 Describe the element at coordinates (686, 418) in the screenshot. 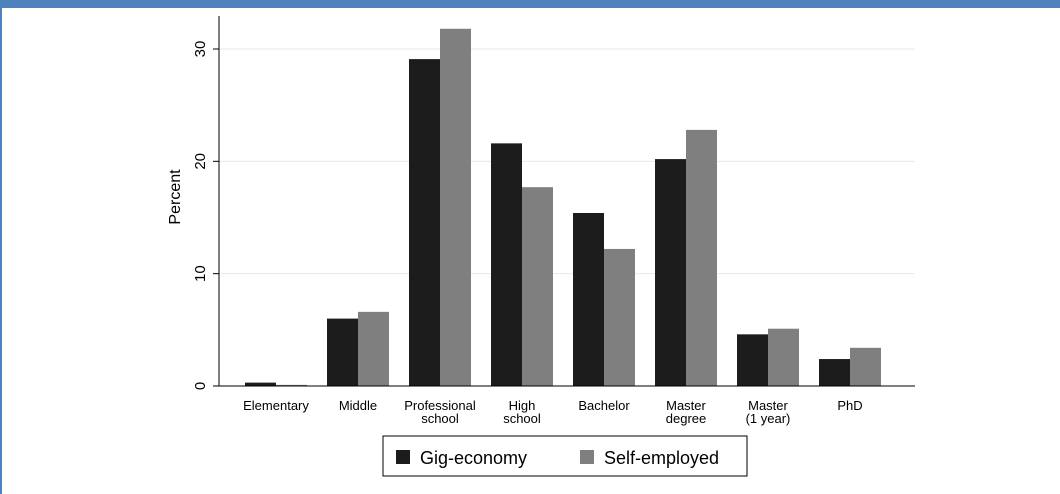

I see `x-category-label: degree` at that location.